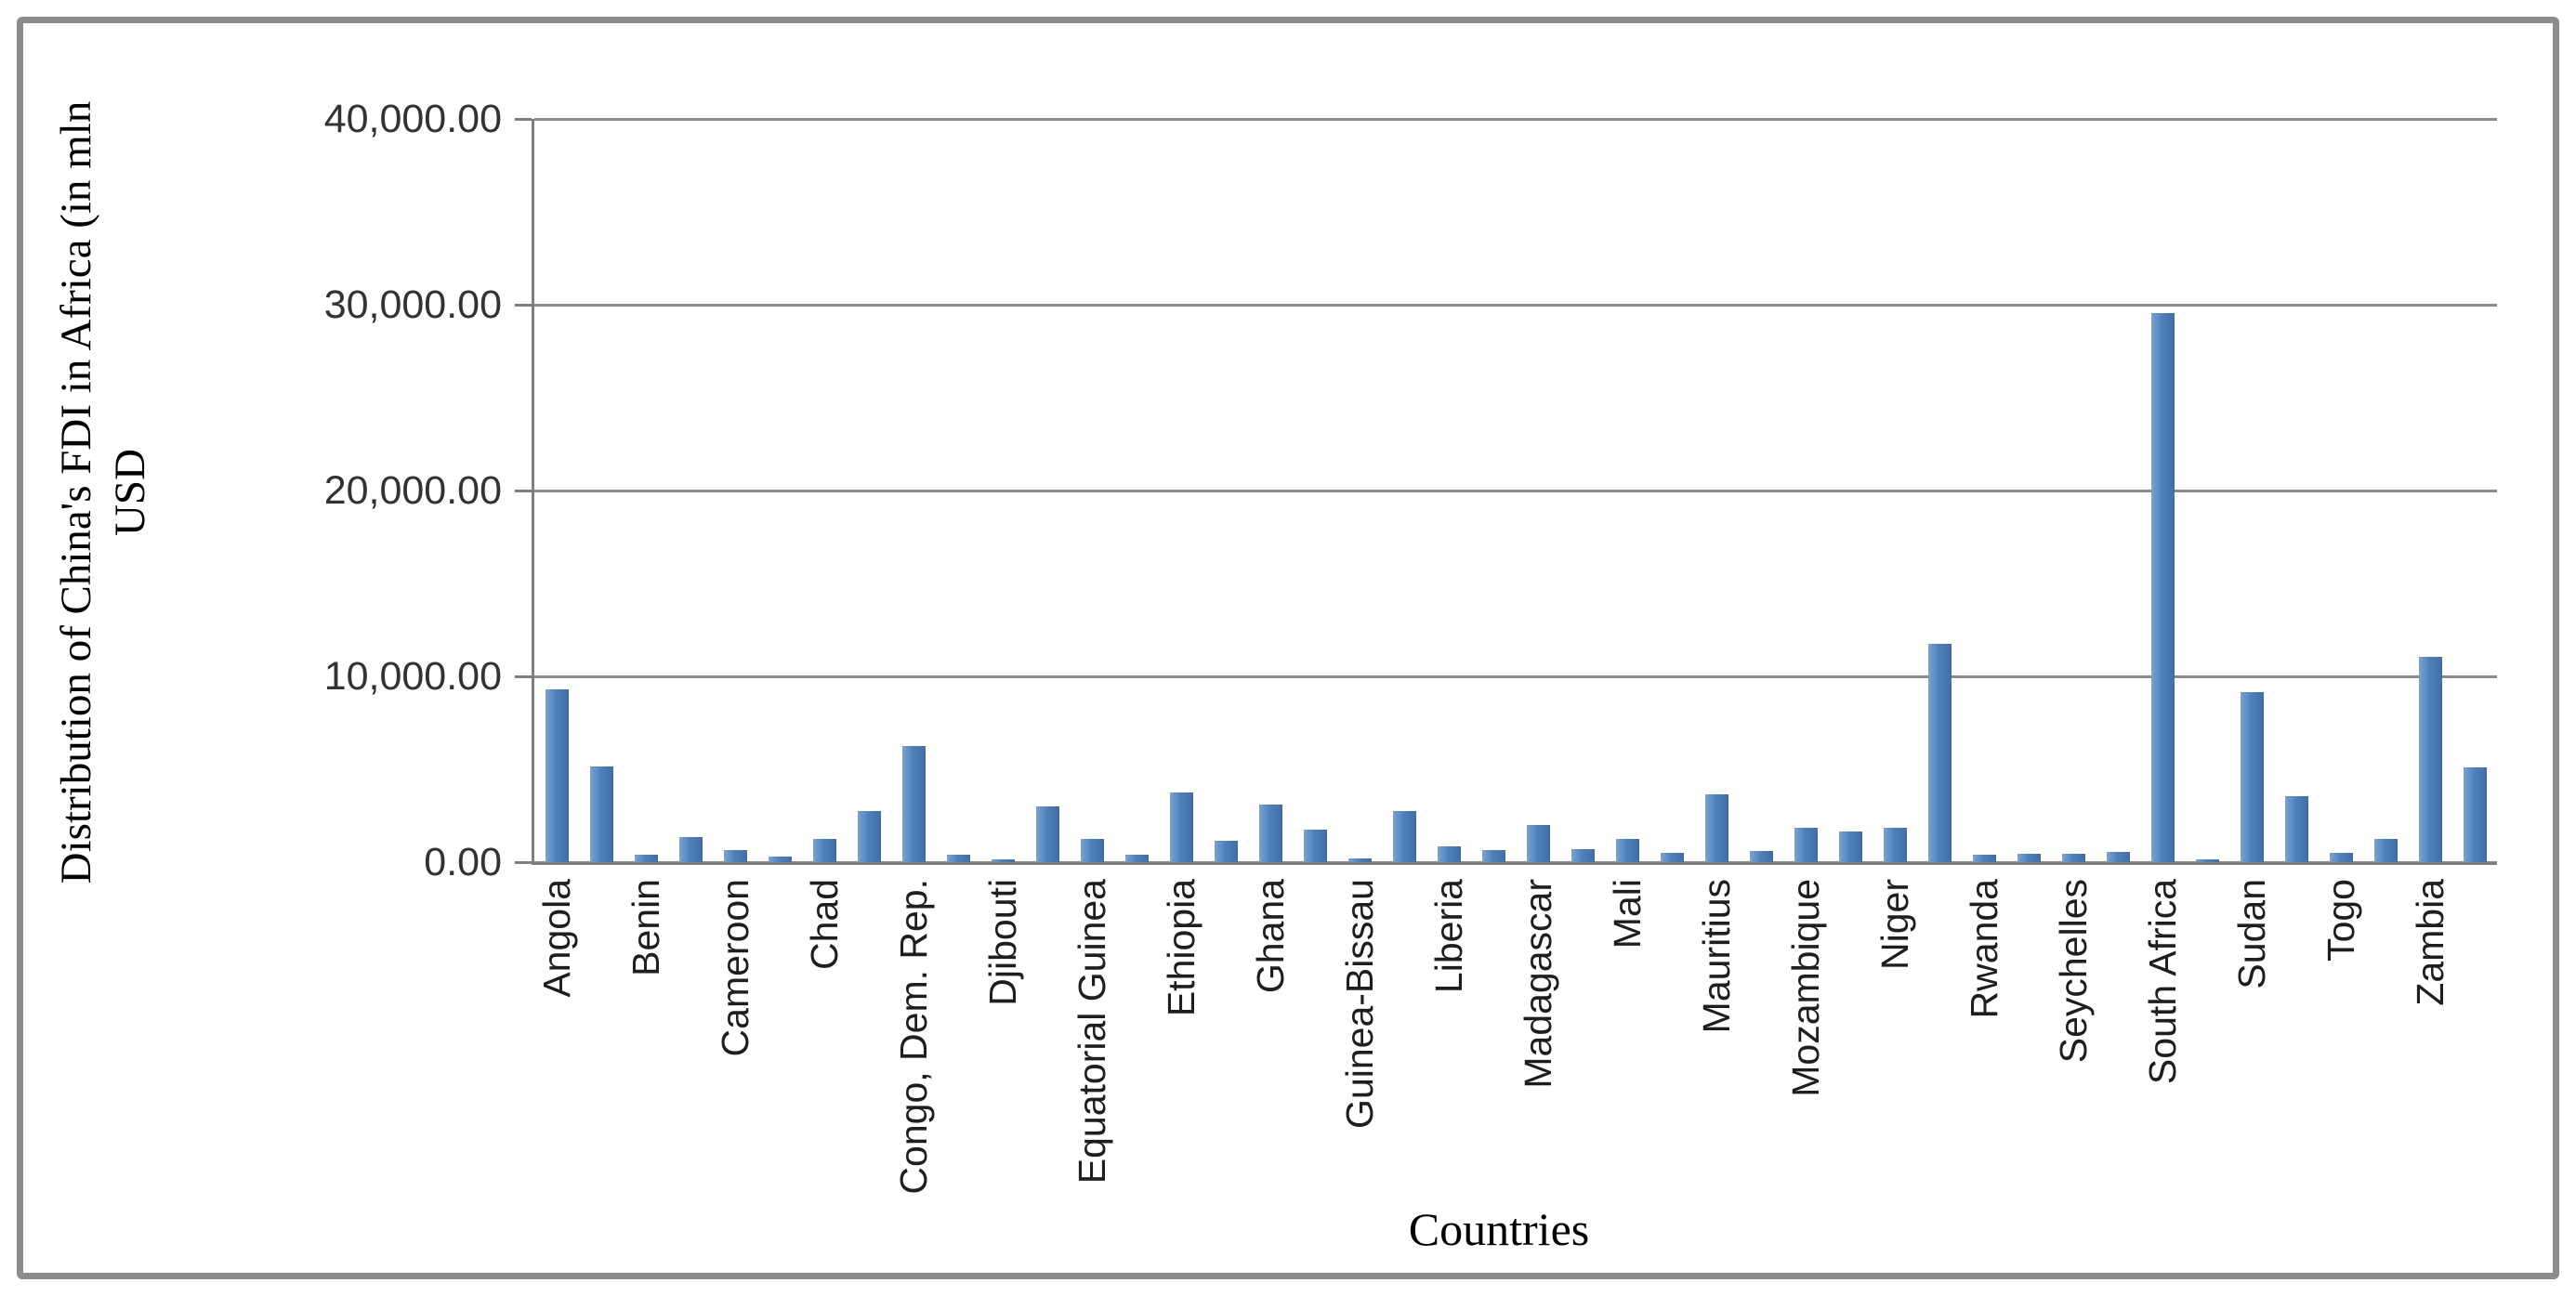 The height and width of the screenshot is (1296, 2576). I want to click on bar-rwanda, so click(1984, 858).